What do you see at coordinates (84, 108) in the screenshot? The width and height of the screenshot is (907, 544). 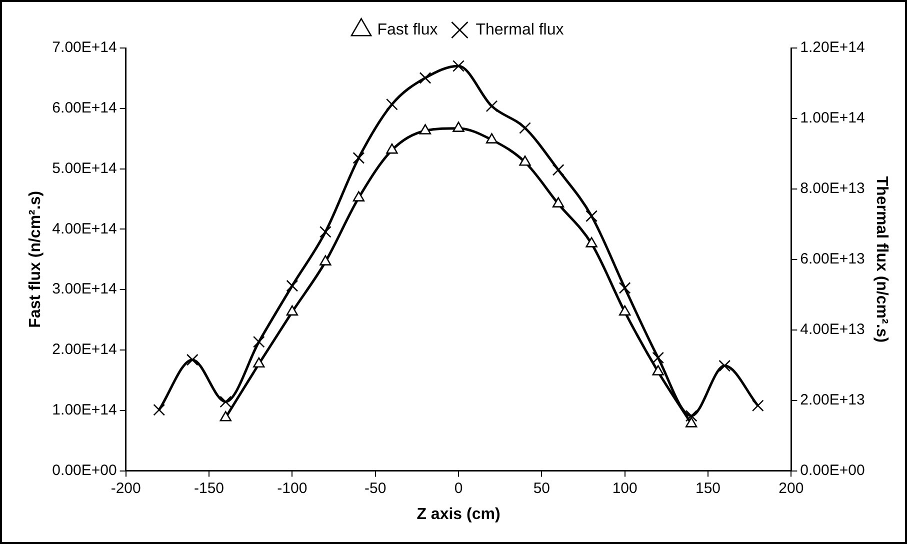 I see `y-tick-label: 6.00E+14` at bounding box center [84, 108].